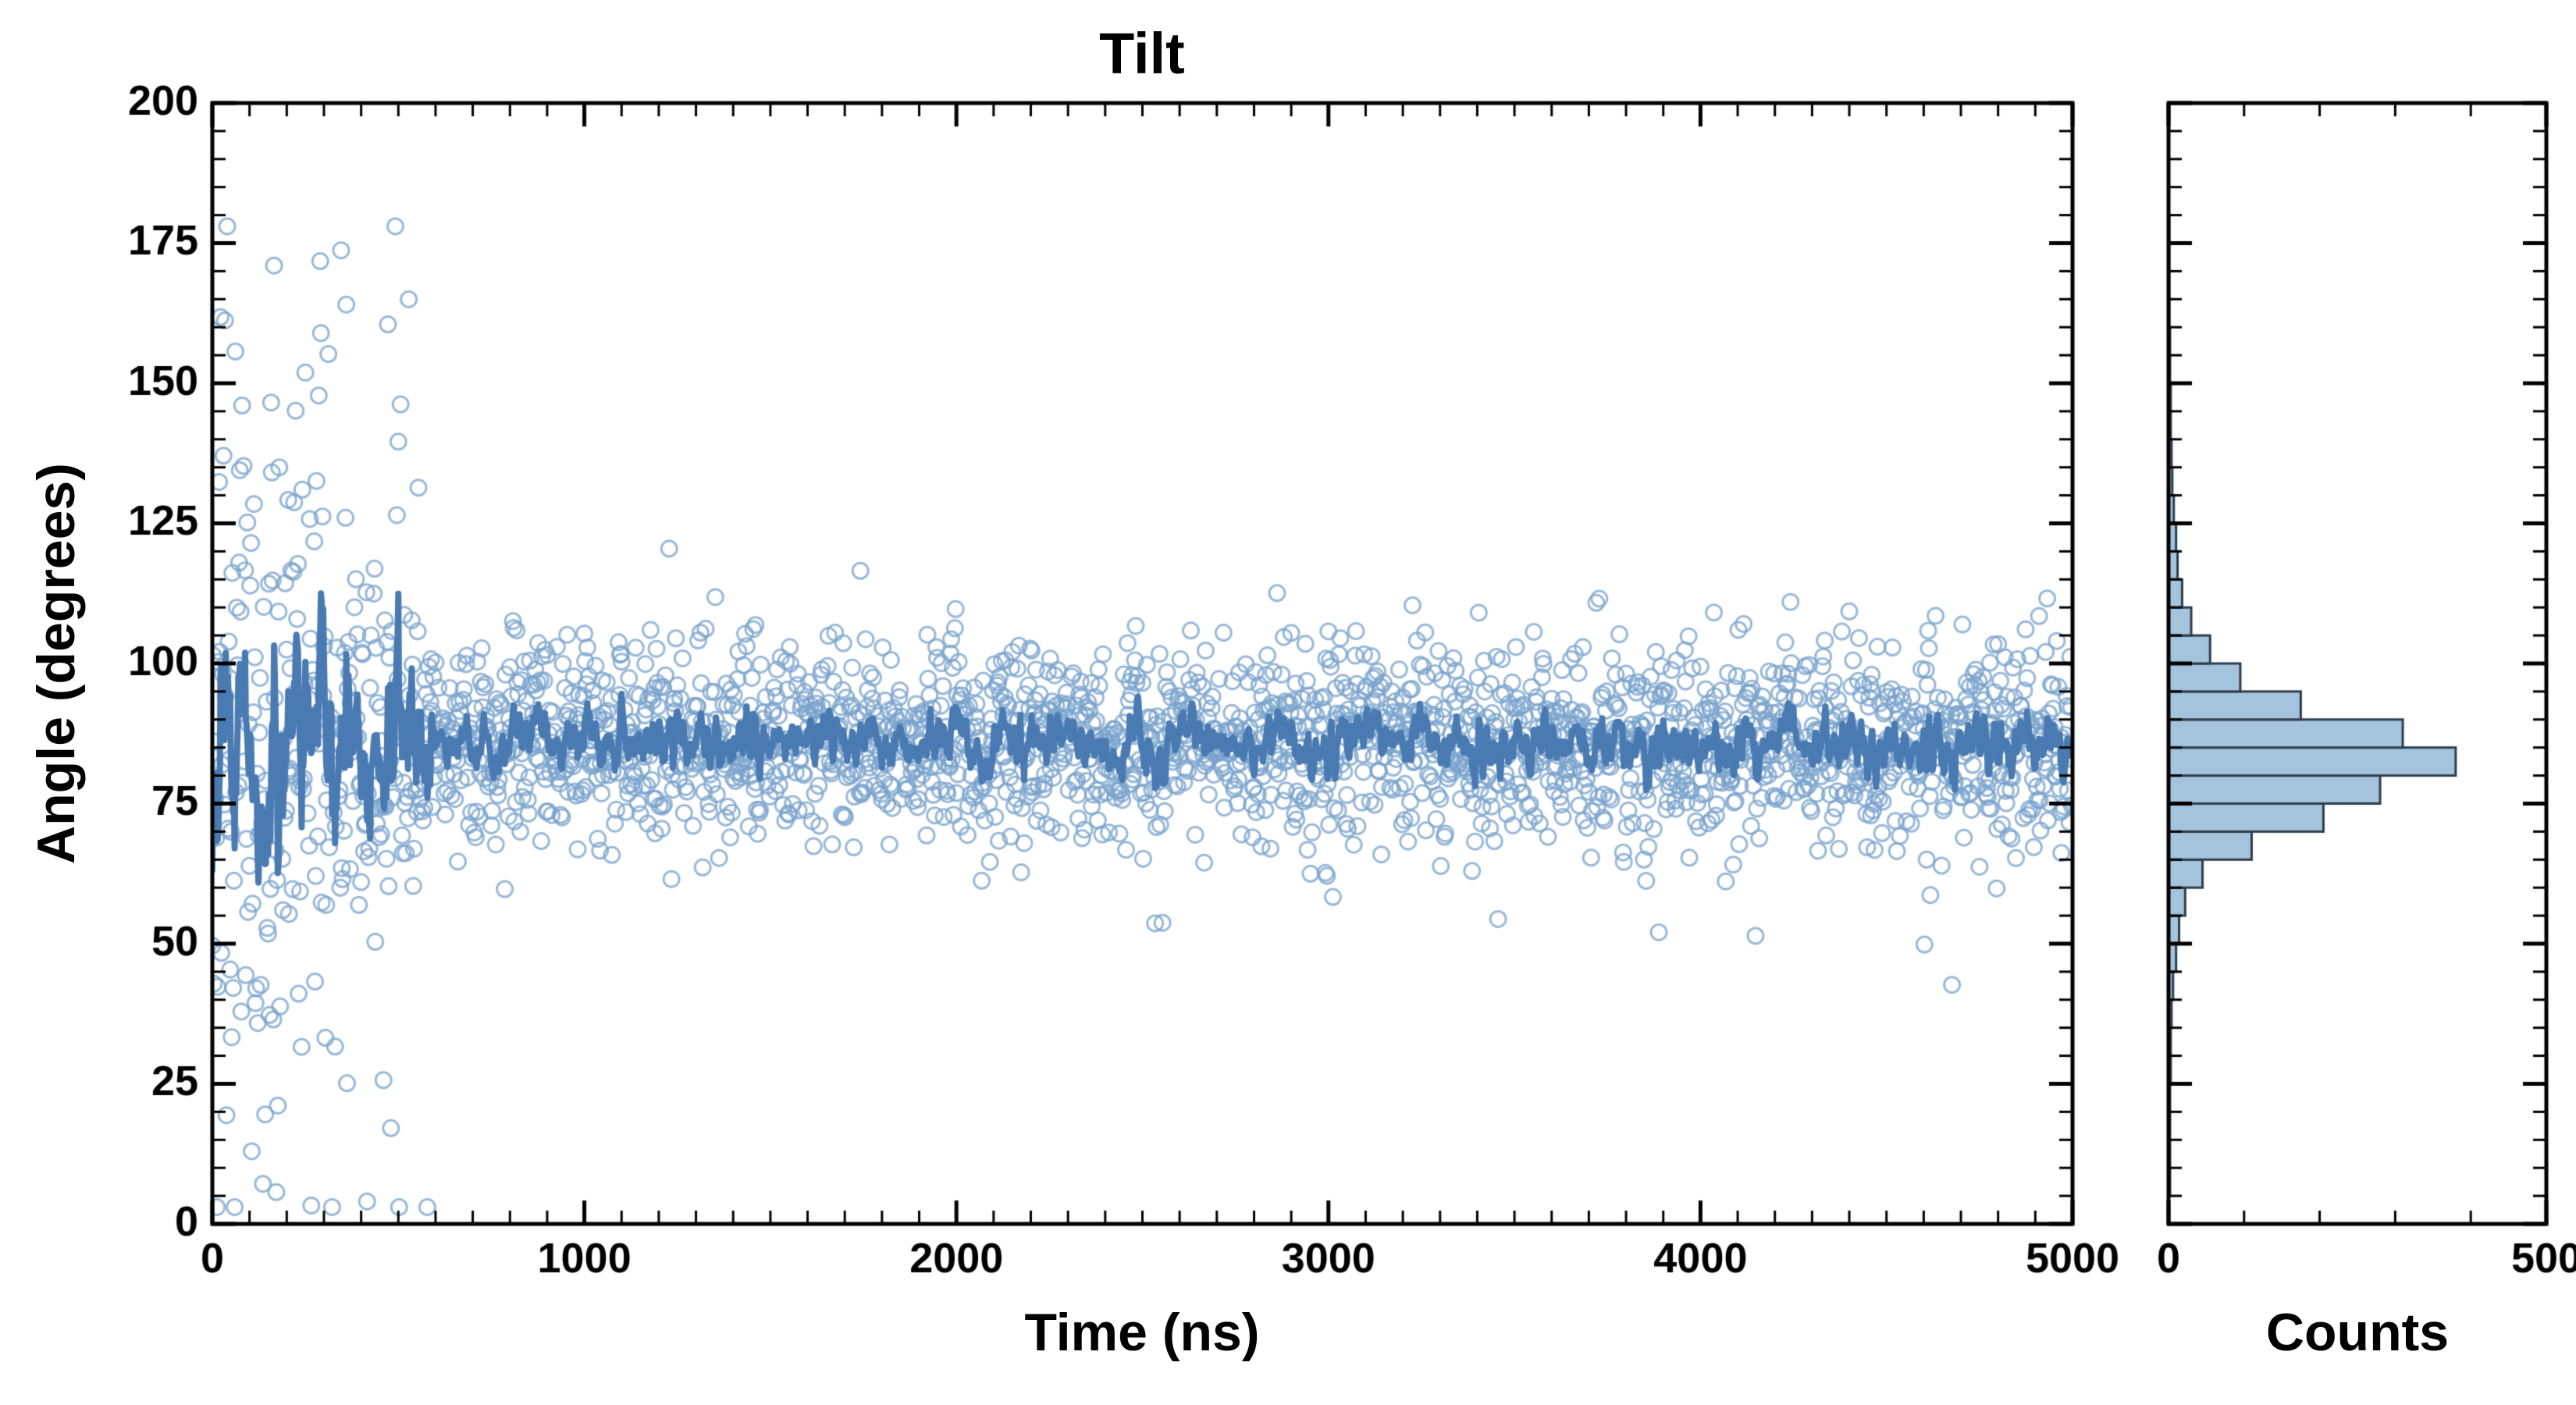 The width and height of the screenshot is (2576, 1405). I want to click on x-axis-label: Time (ns), so click(1142, 1333).